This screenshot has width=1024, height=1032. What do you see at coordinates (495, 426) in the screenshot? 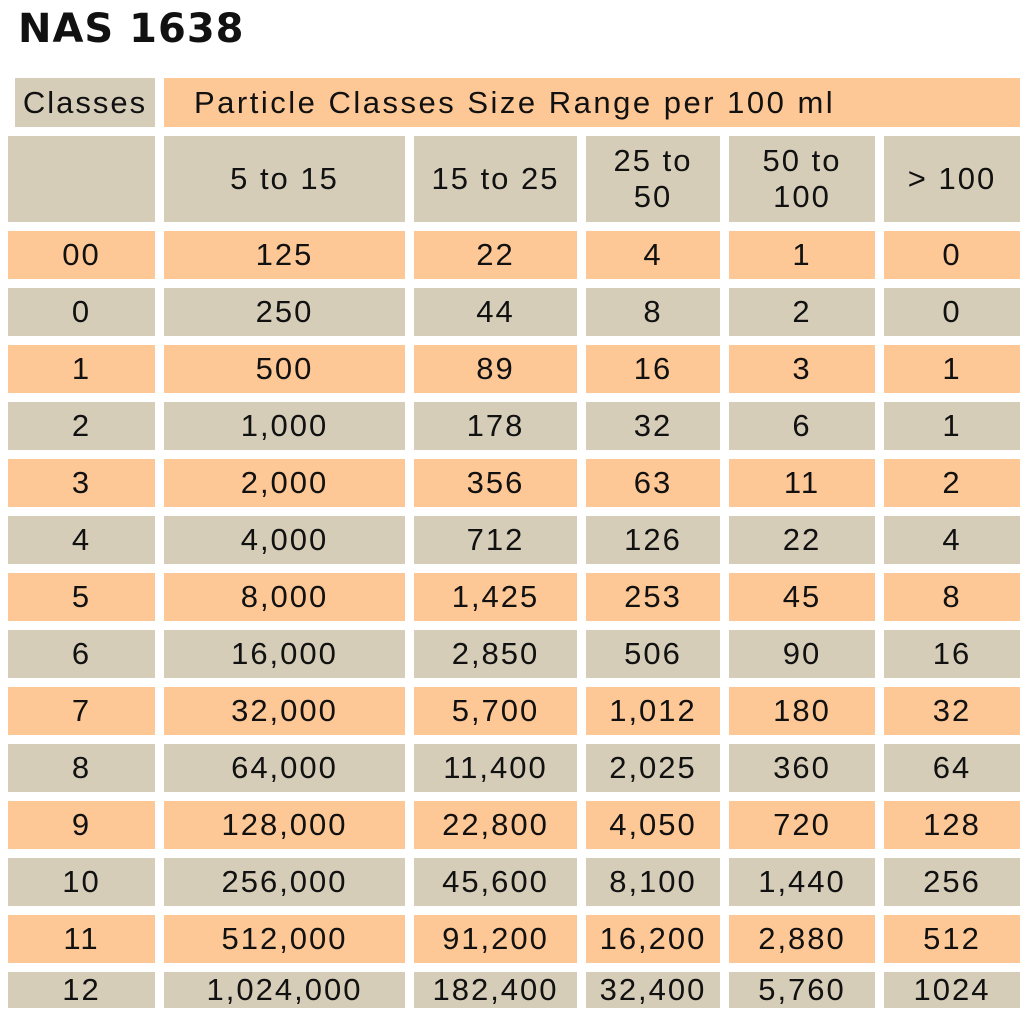
I see `count-cell: 178` at bounding box center [495, 426].